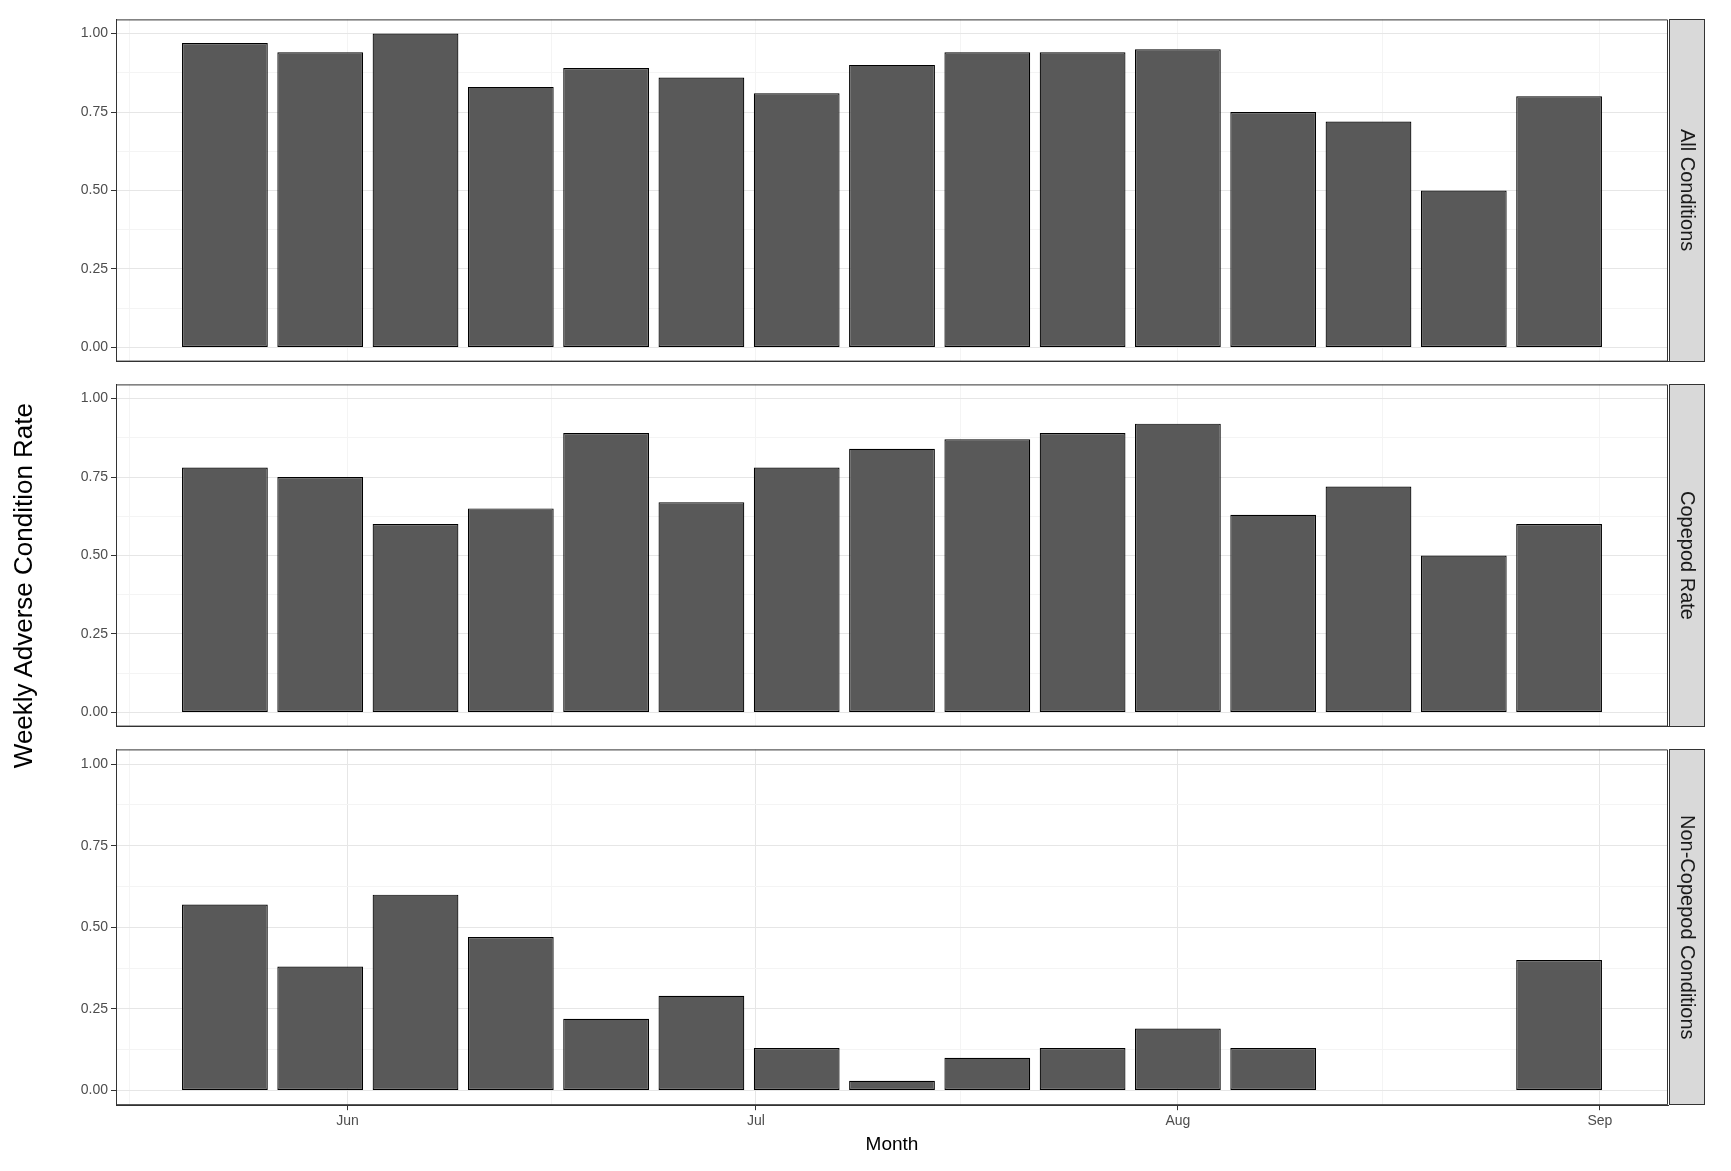 Image resolution: width=1731 pixels, height=1171 pixels. What do you see at coordinates (347, 1120) in the screenshot?
I see `x-tick-label: Jun` at bounding box center [347, 1120].